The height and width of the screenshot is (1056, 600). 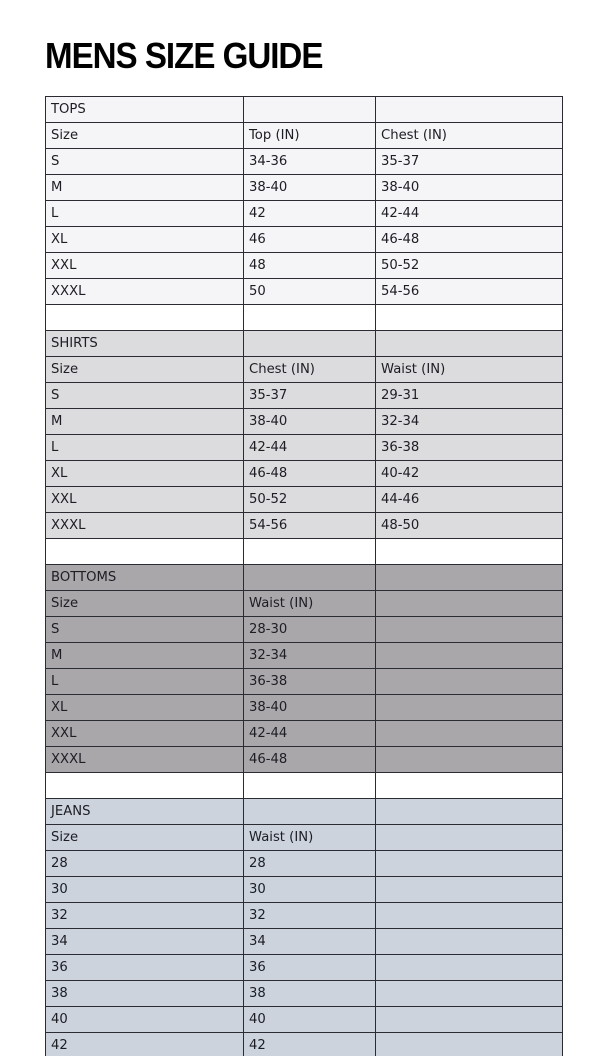 I want to click on cell-tops-0-col-2: 34-36, so click(x=309, y=161).